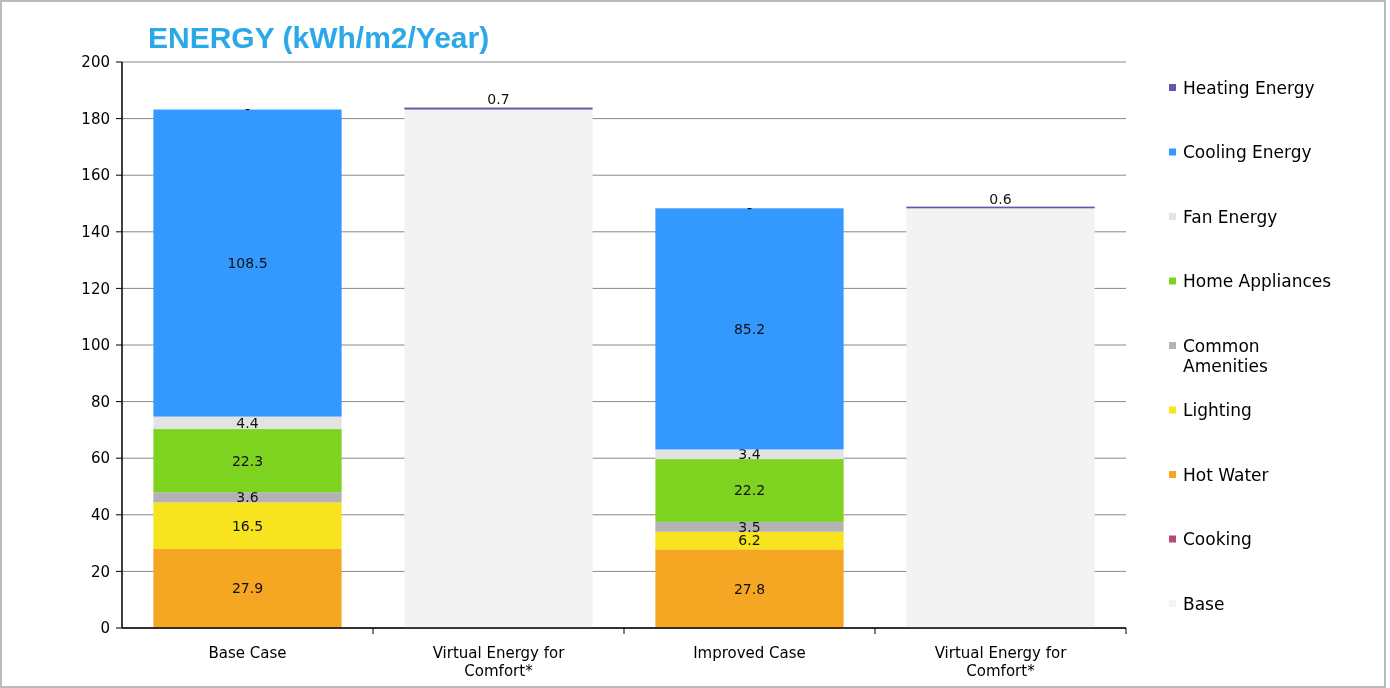 The width and height of the screenshot is (1390, 688). I want to click on y-tick-label: 20, so click(100, 571).